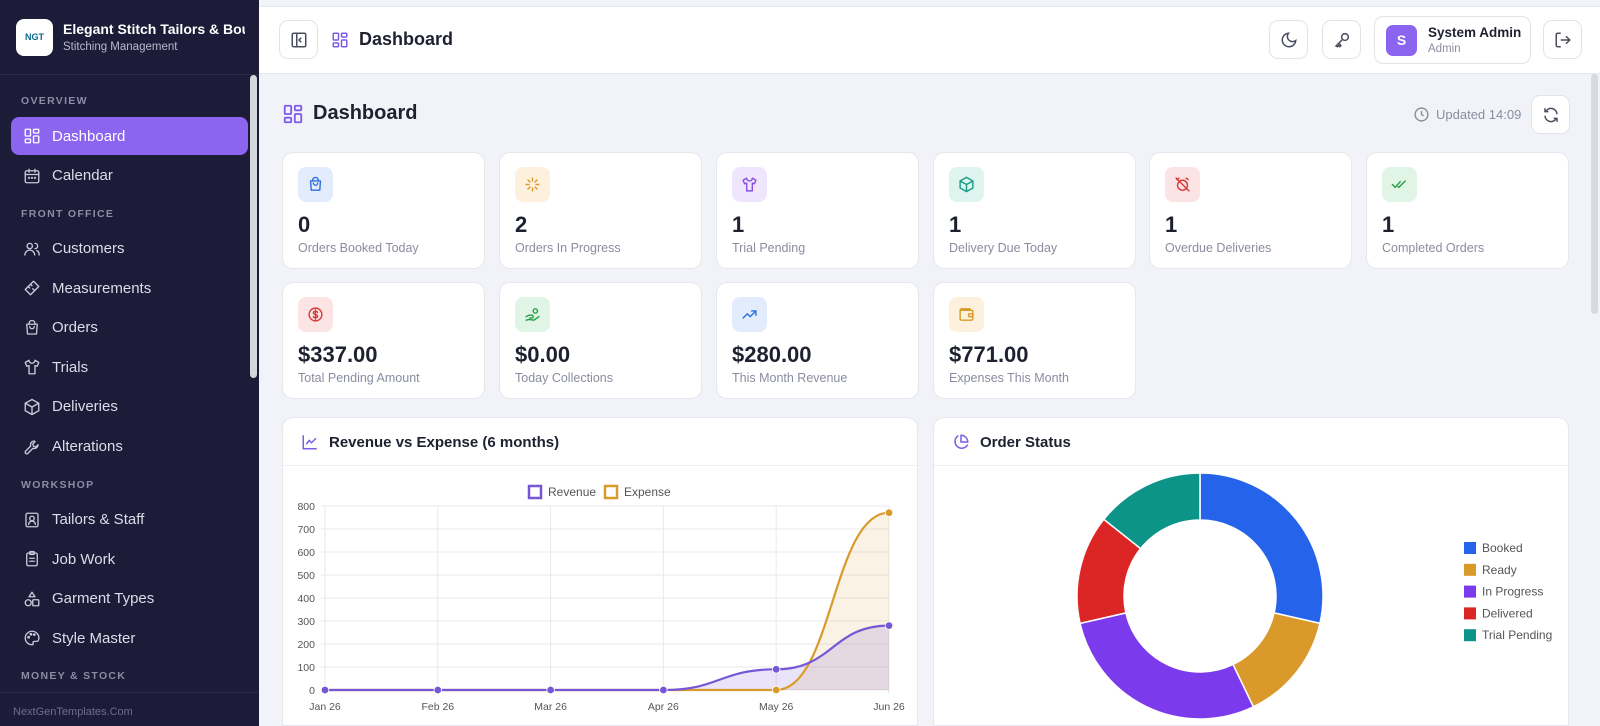 This screenshot has width=1600, height=726. What do you see at coordinates (129, 136) in the screenshot?
I see `sidebar-item-dashboard: Dashboard` at bounding box center [129, 136].